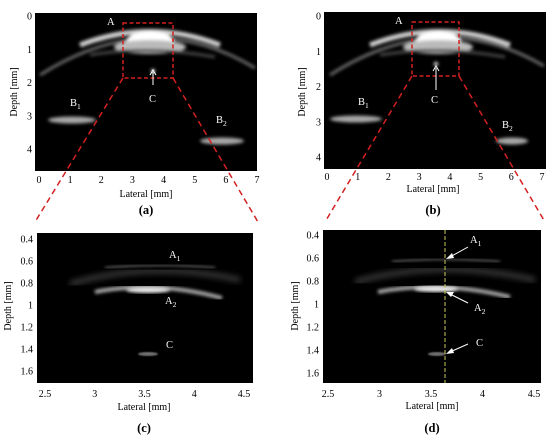 The width and height of the screenshot is (550, 439). What do you see at coordinates (431, 406) in the screenshot?
I see `panel-d-xlabel: Lateral [mm]` at bounding box center [431, 406].